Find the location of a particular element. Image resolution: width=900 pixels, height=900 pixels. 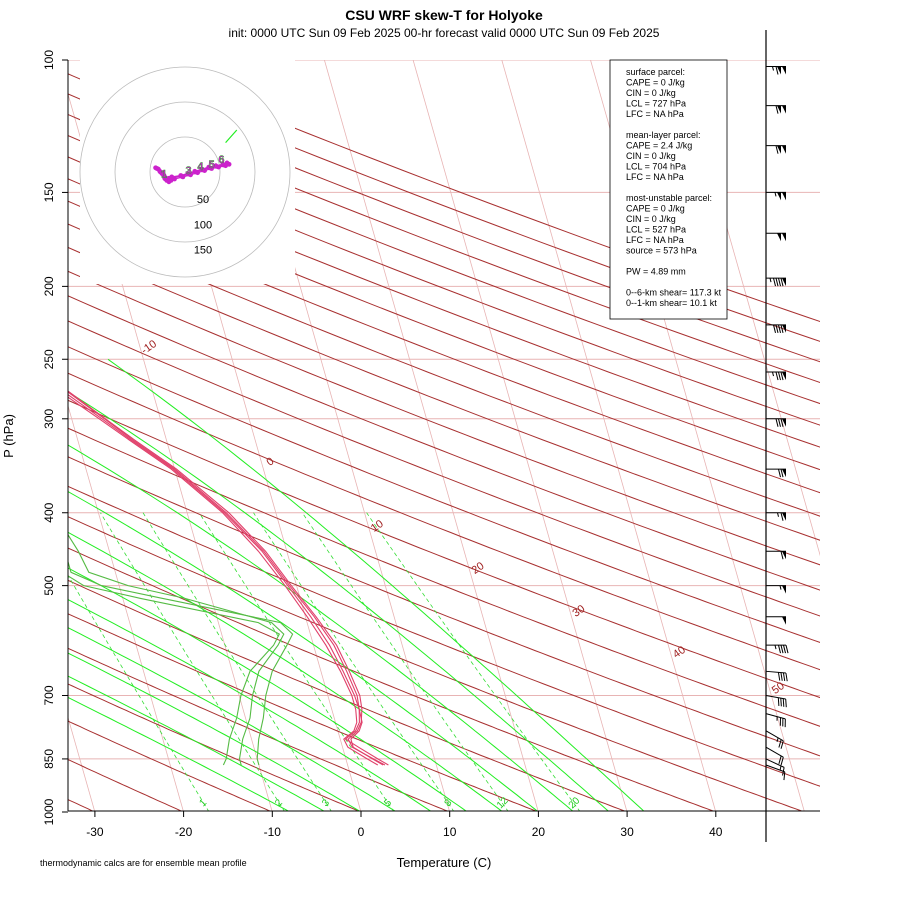

pressure-tick-label: 200 is located at coordinates (49, 286).